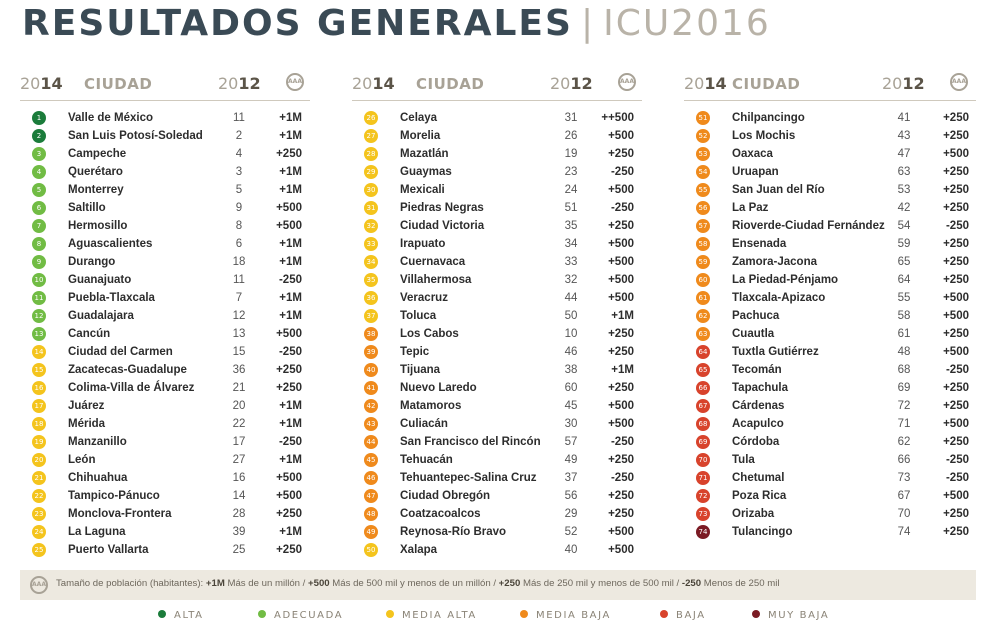 This screenshot has width=1002, height=625. What do you see at coordinates (571, 388) in the screenshot?
I see `rank-2012: 60` at bounding box center [571, 388].